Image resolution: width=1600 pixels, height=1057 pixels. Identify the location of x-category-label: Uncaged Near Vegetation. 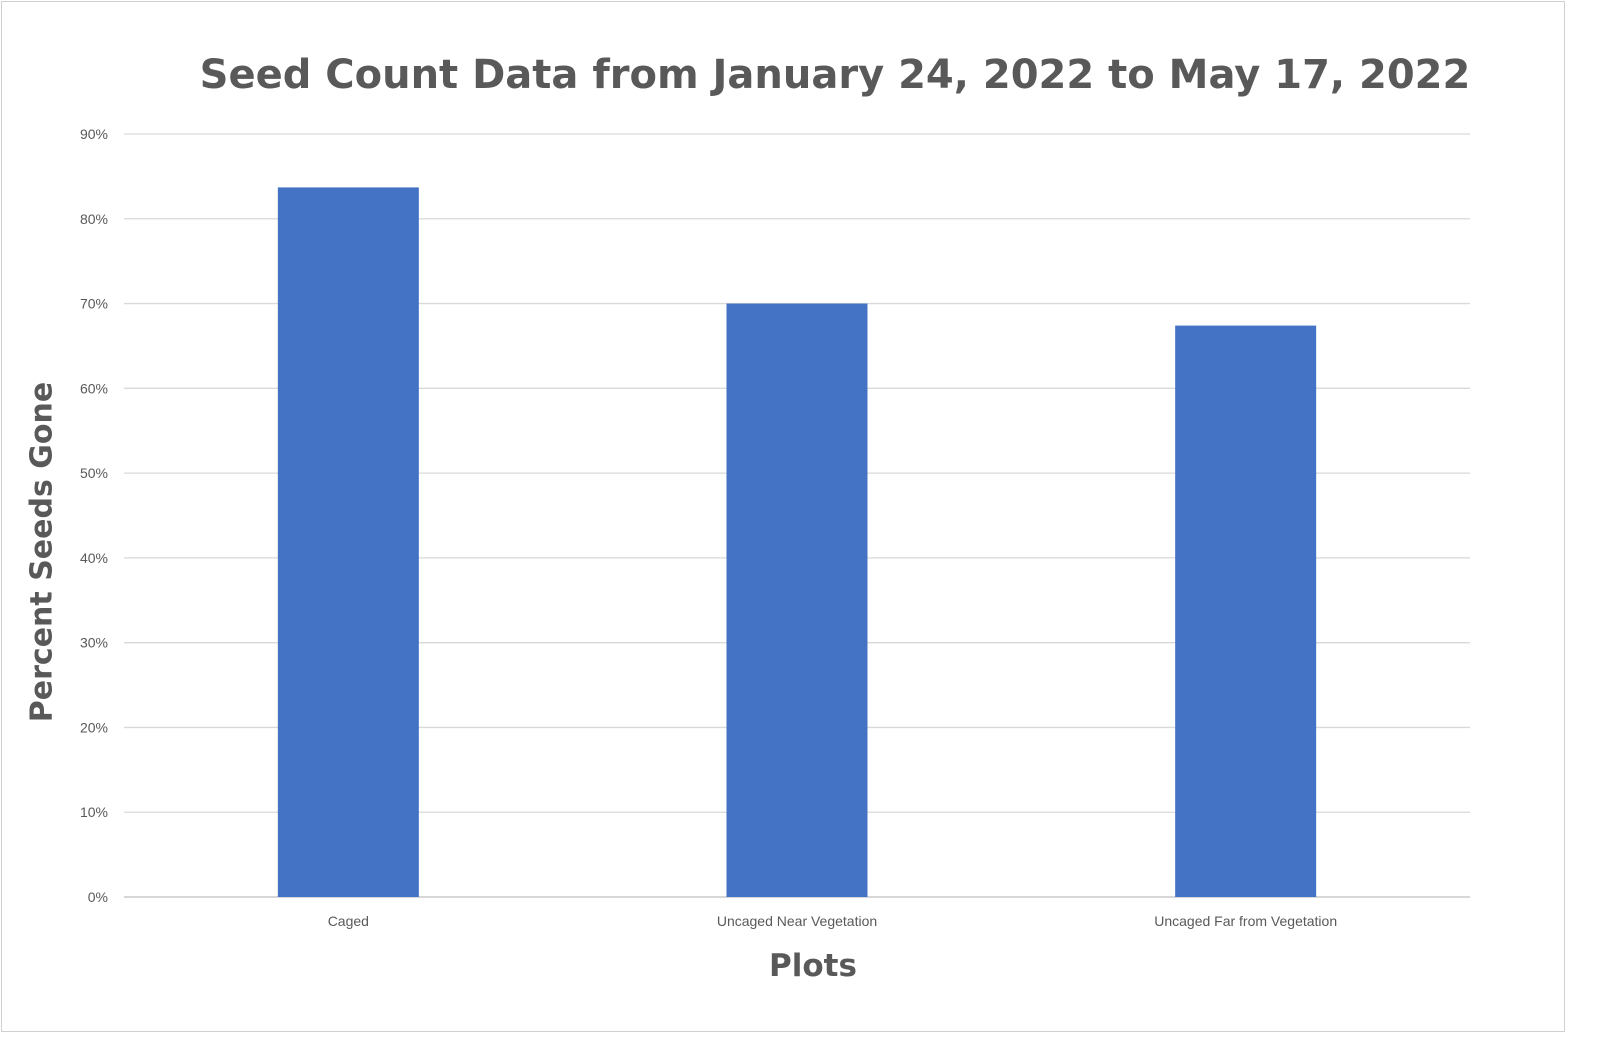
(797, 921).